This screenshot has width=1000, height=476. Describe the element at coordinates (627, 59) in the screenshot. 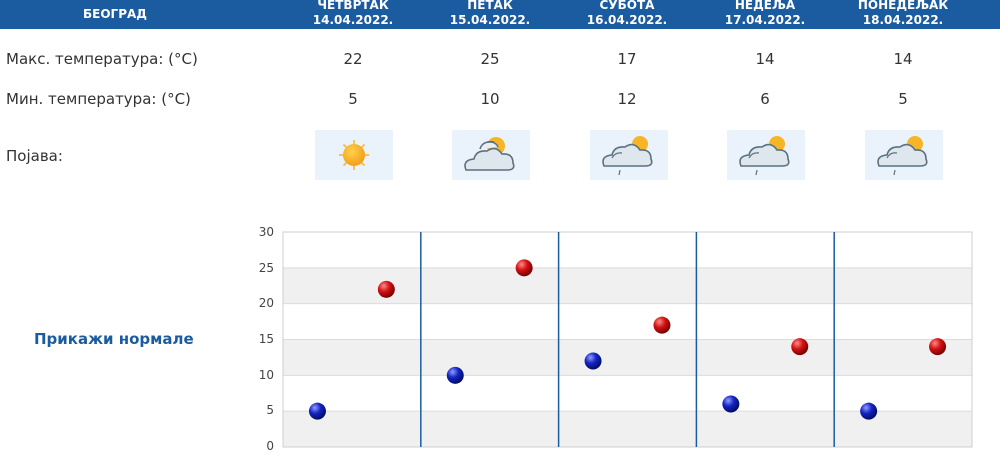

I see `max-temp-value: 17` at that location.